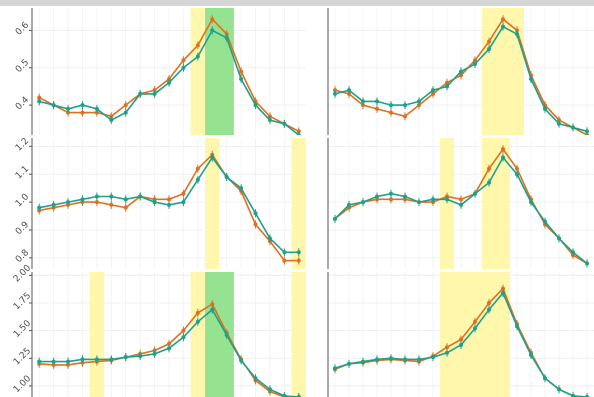 The image size is (594, 397). What do you see at coordinates (22, 200) in the screenshot?
I see `y-tick-label: 1.0` at bounding box center [22, 200].